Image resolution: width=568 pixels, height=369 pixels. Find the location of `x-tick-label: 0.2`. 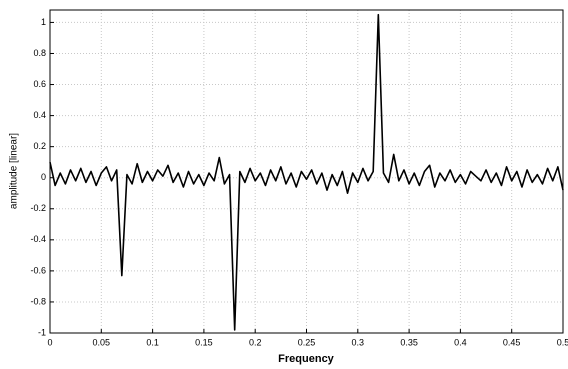

x-tick-label: 0.2 is located at coordinates (255, 342).